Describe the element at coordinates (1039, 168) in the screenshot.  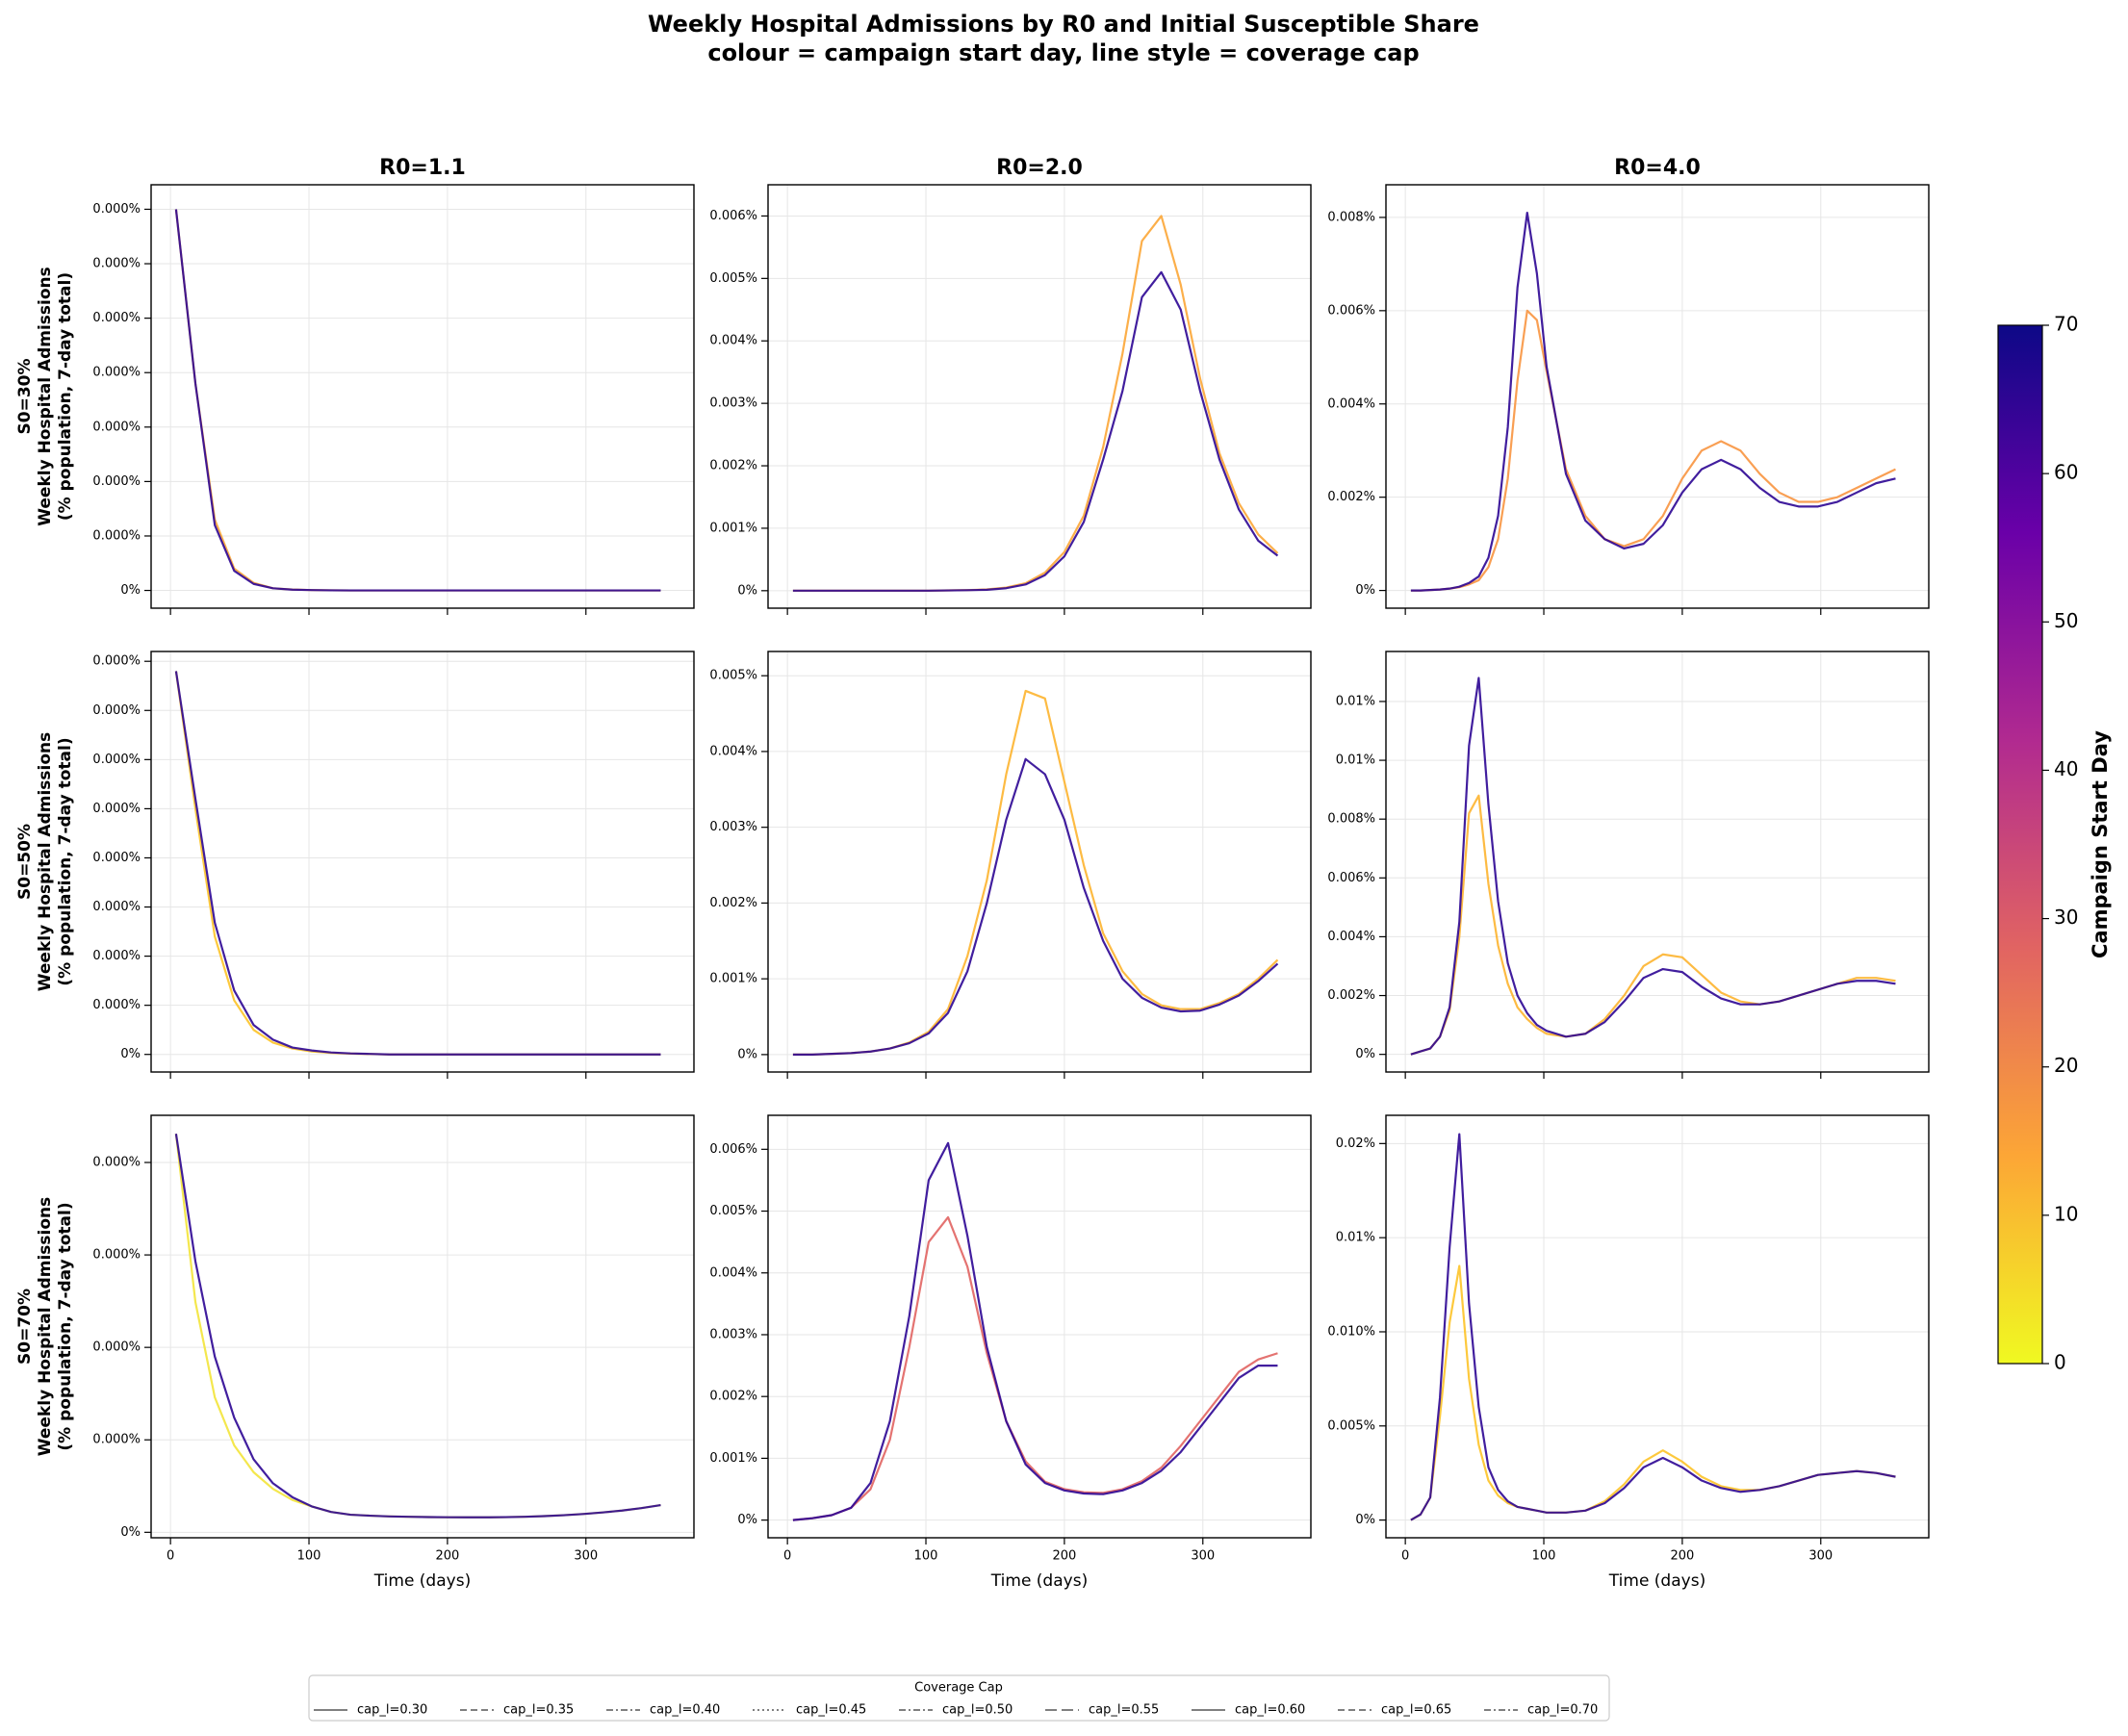
I see `column-title: R0=2.0` at that location.